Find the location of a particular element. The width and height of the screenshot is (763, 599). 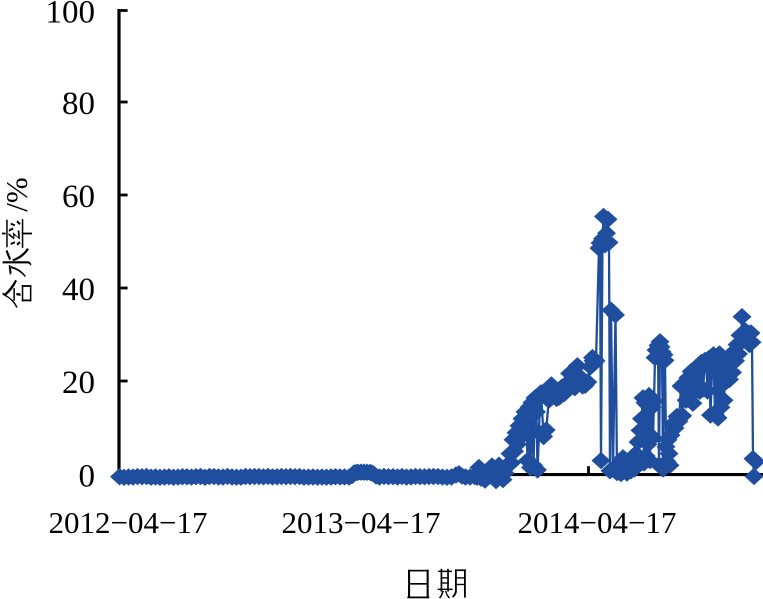

svg-text: 20 is located at coordinates (78, 383).